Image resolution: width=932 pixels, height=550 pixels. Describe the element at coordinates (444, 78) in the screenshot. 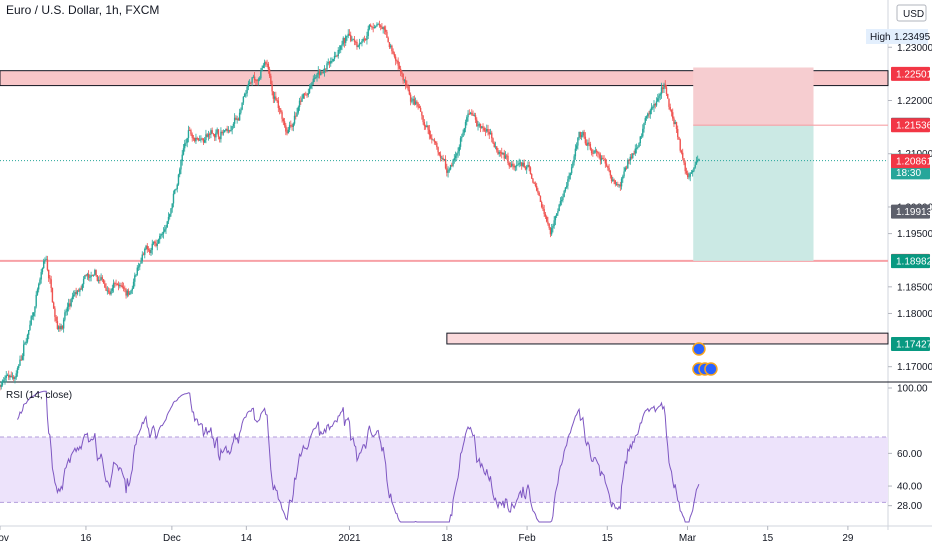

I see `resistance-zone` at that location.